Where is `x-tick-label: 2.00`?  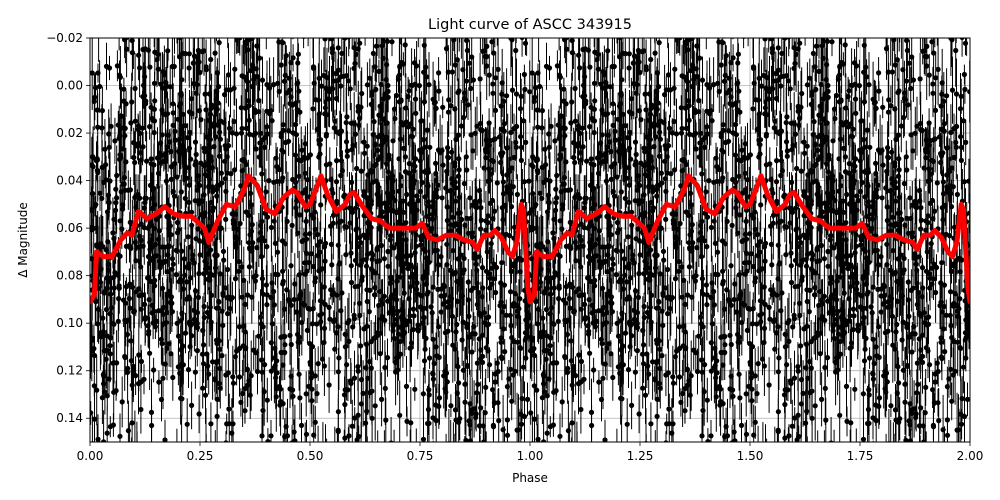
x-tick-label: 2.00 is located at coordinates (970, 456).